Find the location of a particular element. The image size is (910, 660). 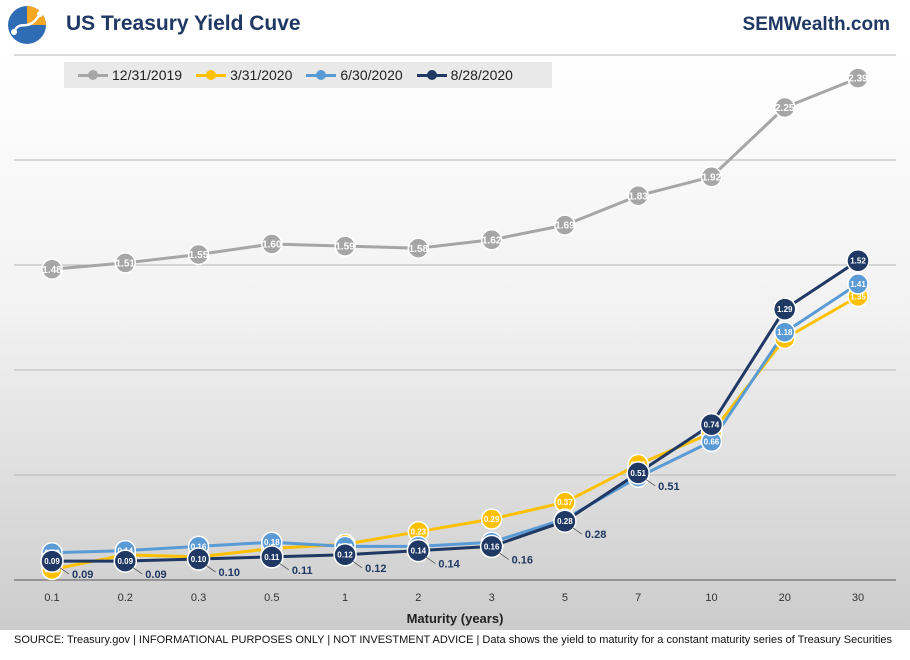

data-label: 0.12 is located at coordinates (345, 555).